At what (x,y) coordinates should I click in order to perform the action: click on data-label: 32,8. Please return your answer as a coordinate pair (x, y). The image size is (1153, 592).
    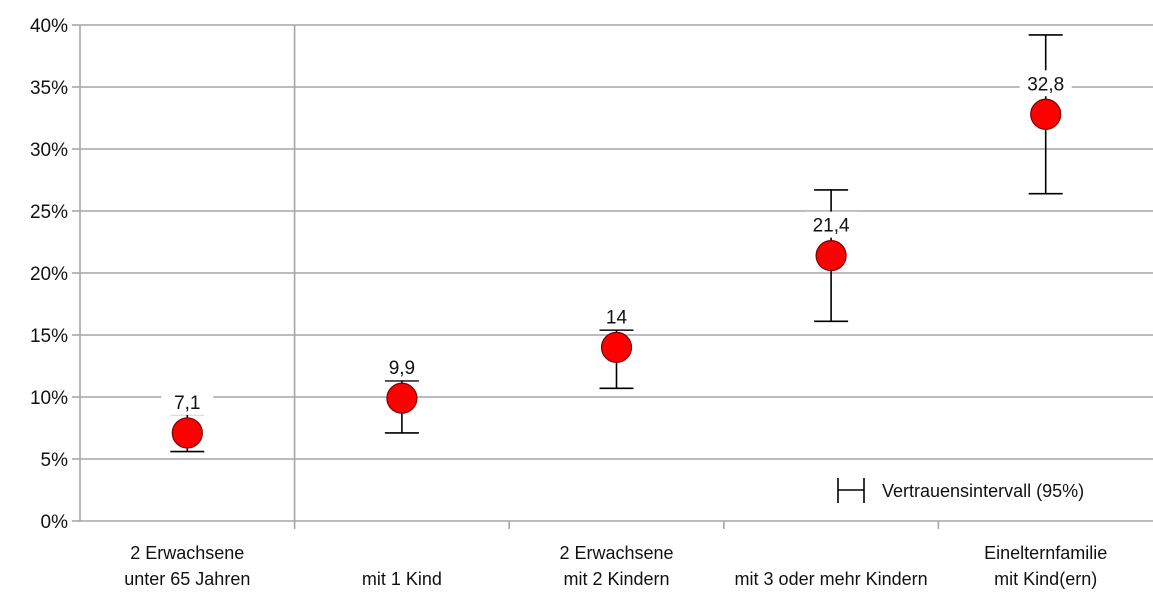
    Looking at the image, I should click on (1045, 84).